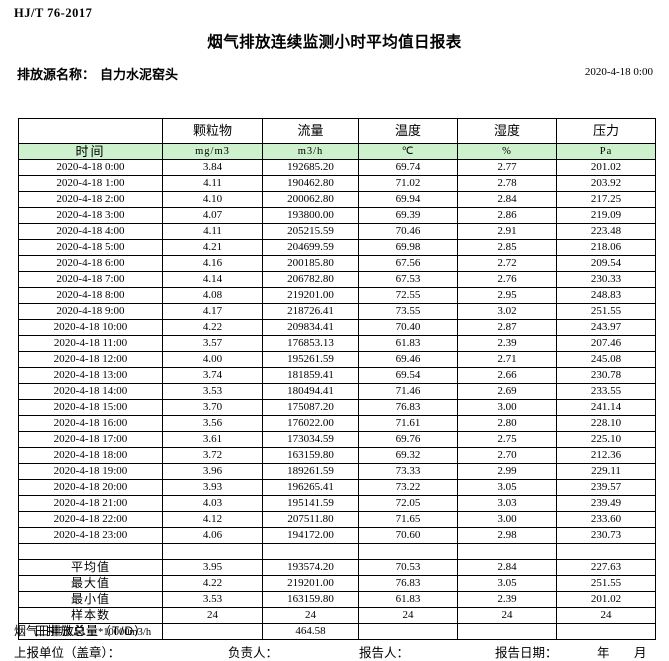 The image size is (669, 661). I want to click on cell-value-1: 195141.59, so click(310, 503).